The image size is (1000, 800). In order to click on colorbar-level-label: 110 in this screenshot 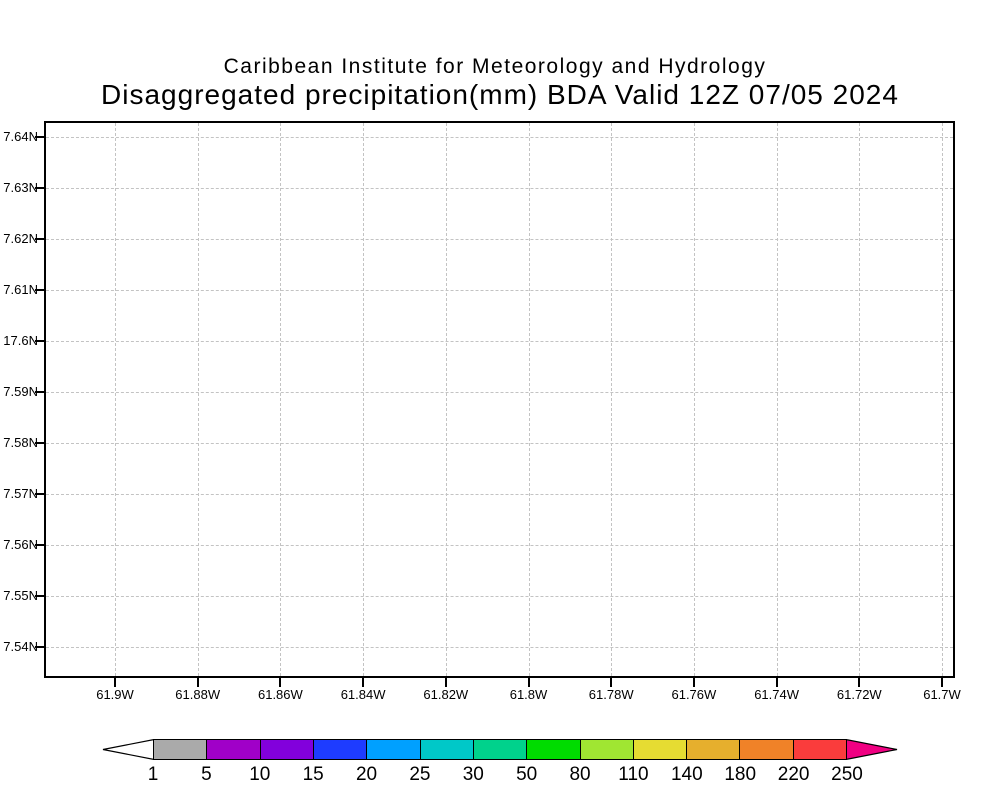, I will do `click(633, 774)`.